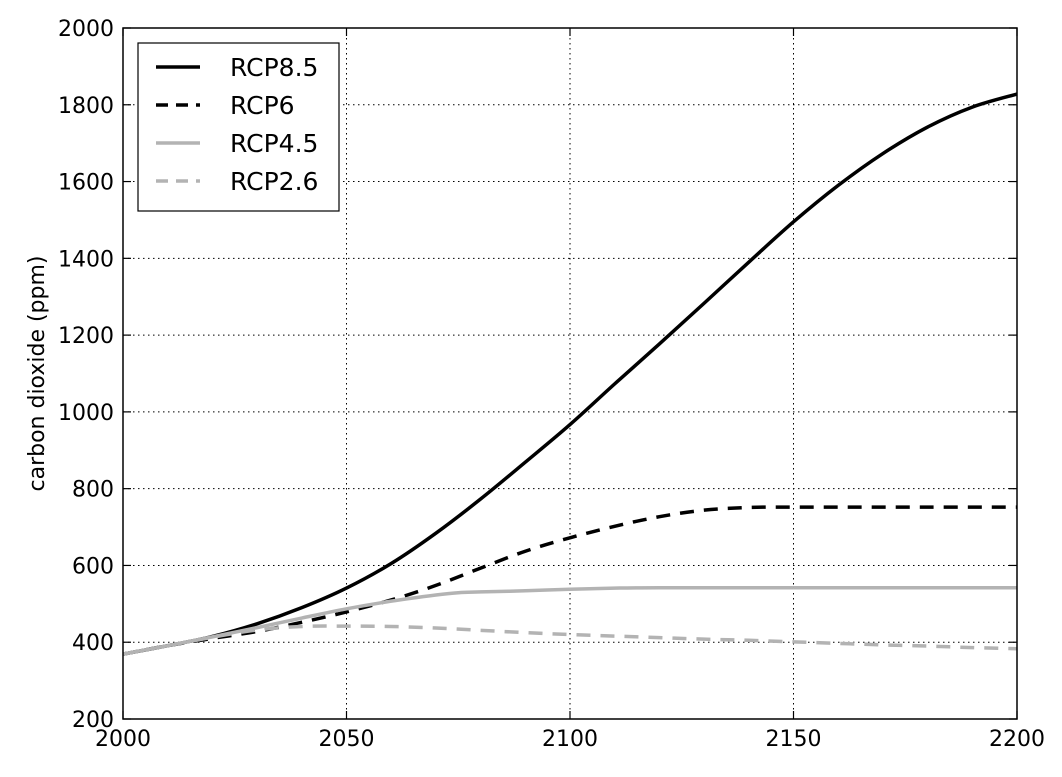 This screenshot has width=1062, height=777. Describe the element at coordinates (794, 739) in the screenshot. I see `x-tick-label: 2150` at that location.